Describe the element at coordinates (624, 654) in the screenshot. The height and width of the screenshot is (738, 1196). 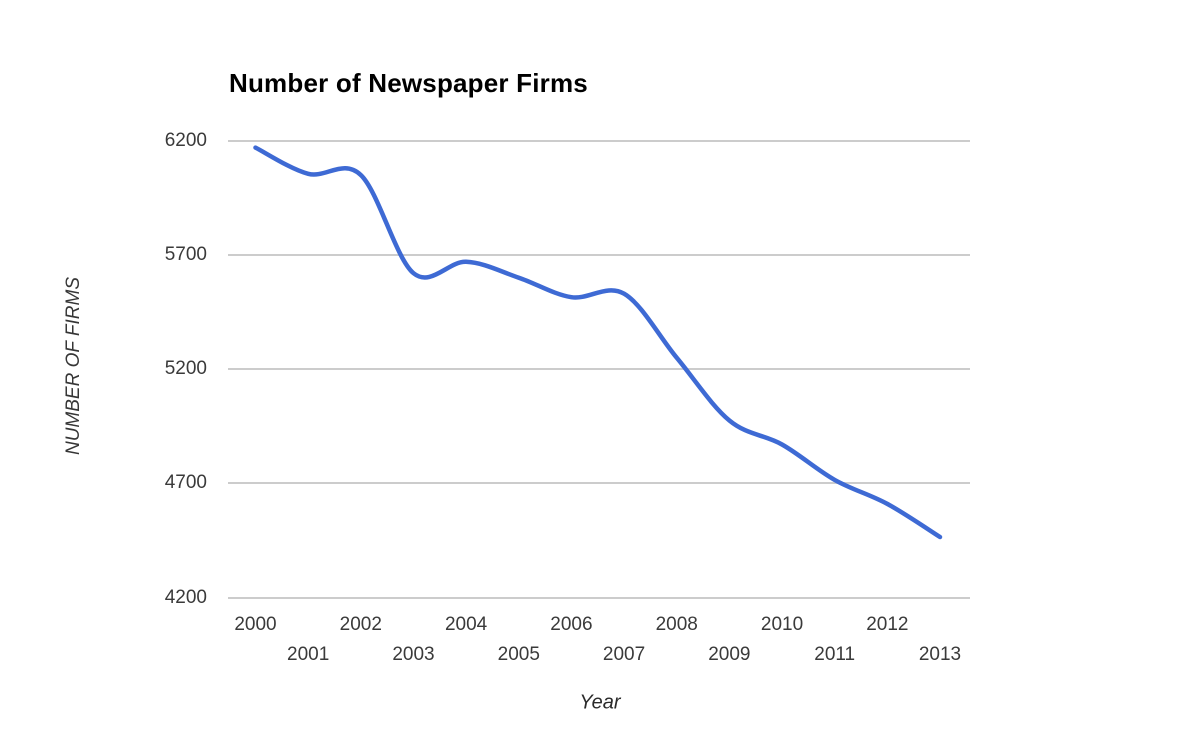
I see `x-tick-label-2007: 2007` at that location.